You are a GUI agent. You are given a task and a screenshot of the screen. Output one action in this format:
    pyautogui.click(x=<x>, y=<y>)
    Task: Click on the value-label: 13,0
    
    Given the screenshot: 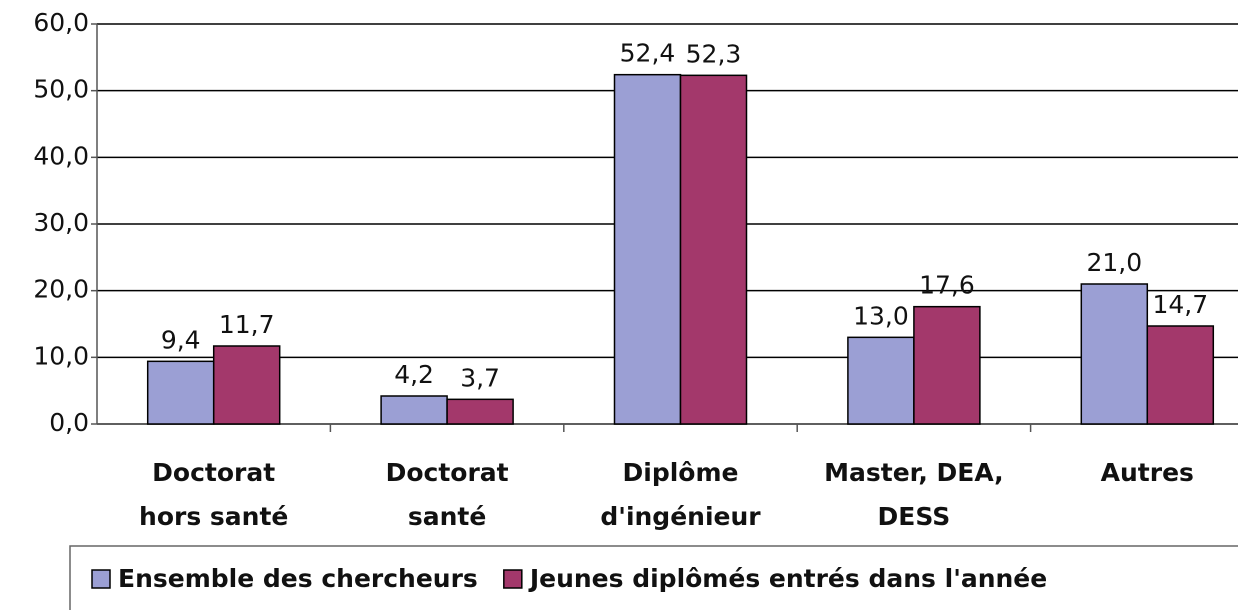 What is the action you would take?
    pyautogui.click(x=881, y=315)
    